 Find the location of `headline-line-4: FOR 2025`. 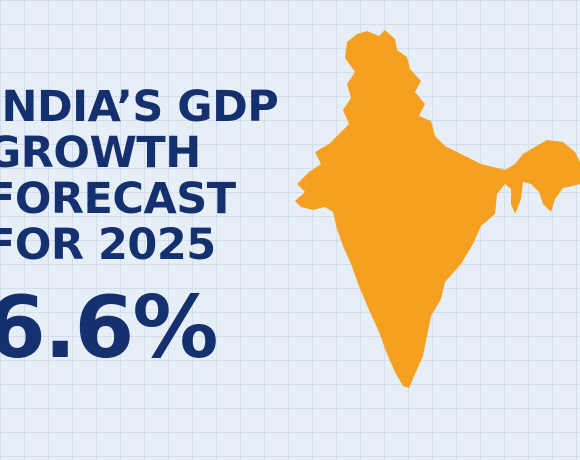

headline-line-4: FOR 2025 is located at coordinates (108, 245).